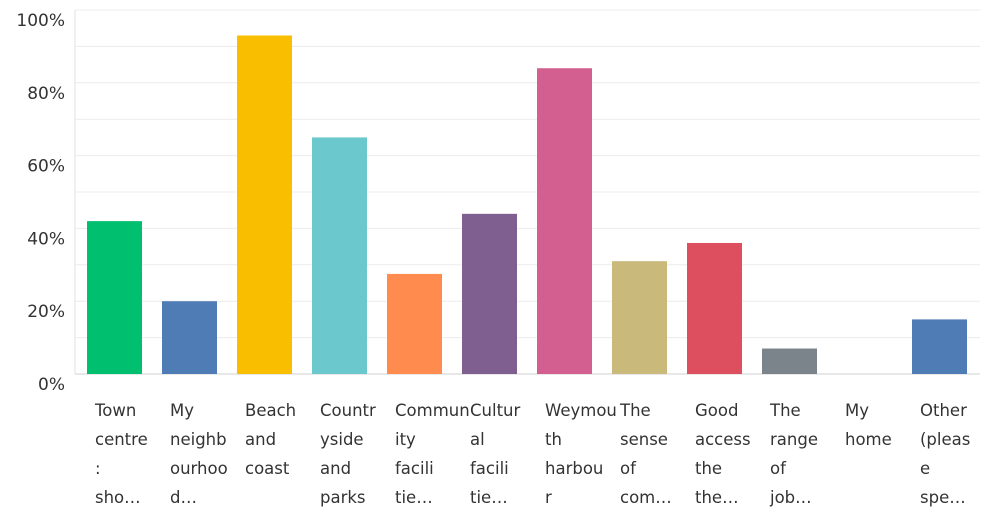 The width and height of the screenshot is (982, 511). What do you see at coordinates (794, 439) in the screenshot?
I see `x-tick-label: range` at bounding box center [794, 439].